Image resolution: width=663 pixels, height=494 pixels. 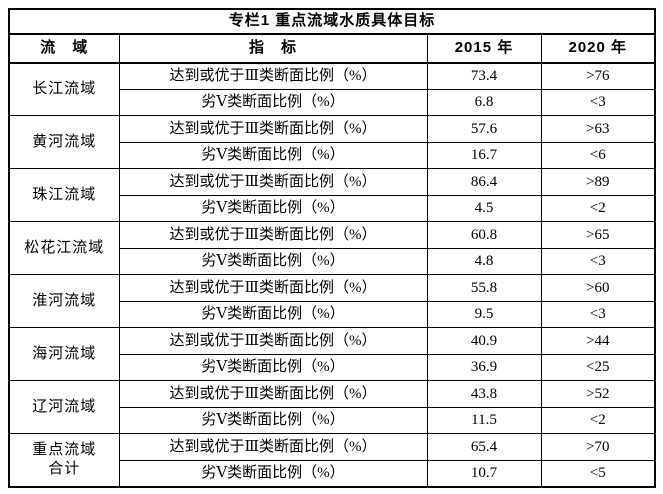 What do you see at coordinates (484, 155) in the screenshot?
I see `value-2015-cell: 16.7` at bounding box center [484, 155].